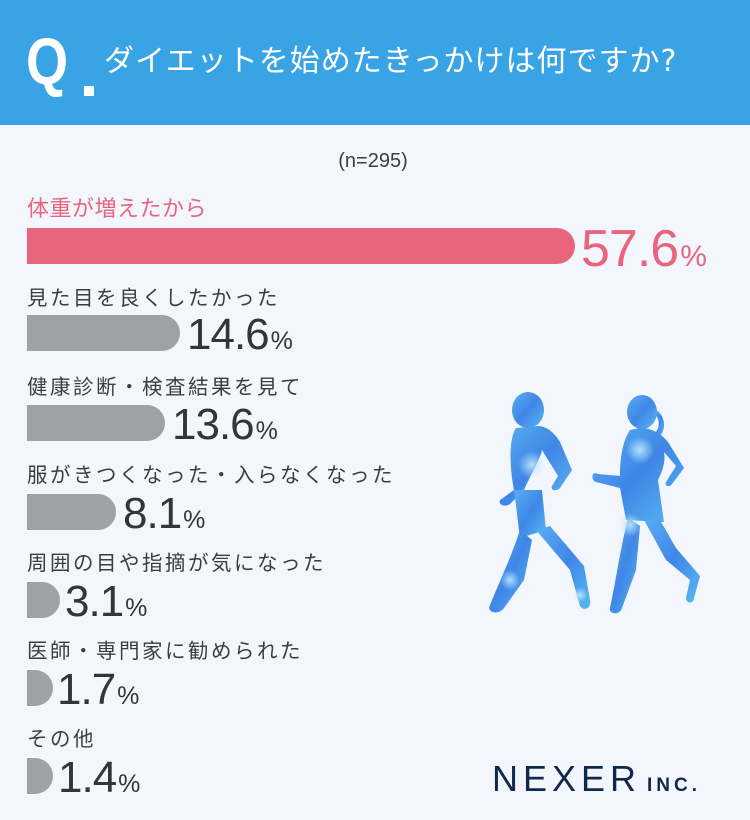  Describe the element at coordinates (228, 334) in the screenshot. I see `value-number: 14.6` at that location.